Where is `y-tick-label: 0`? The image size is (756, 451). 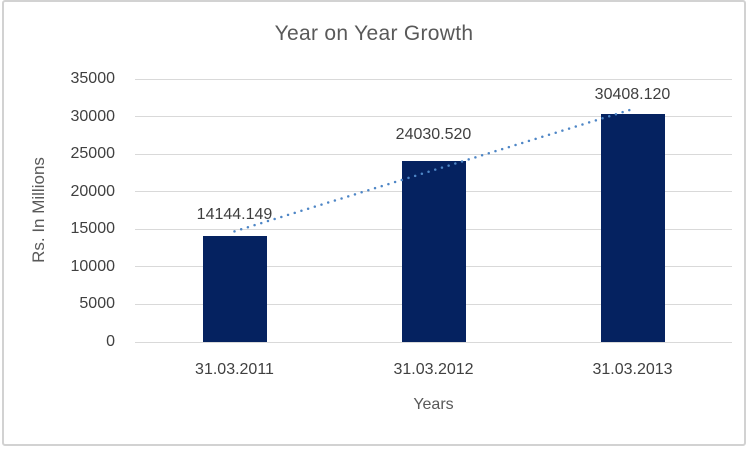
y-tick-label: 0 is located at coordinates (110, 341).